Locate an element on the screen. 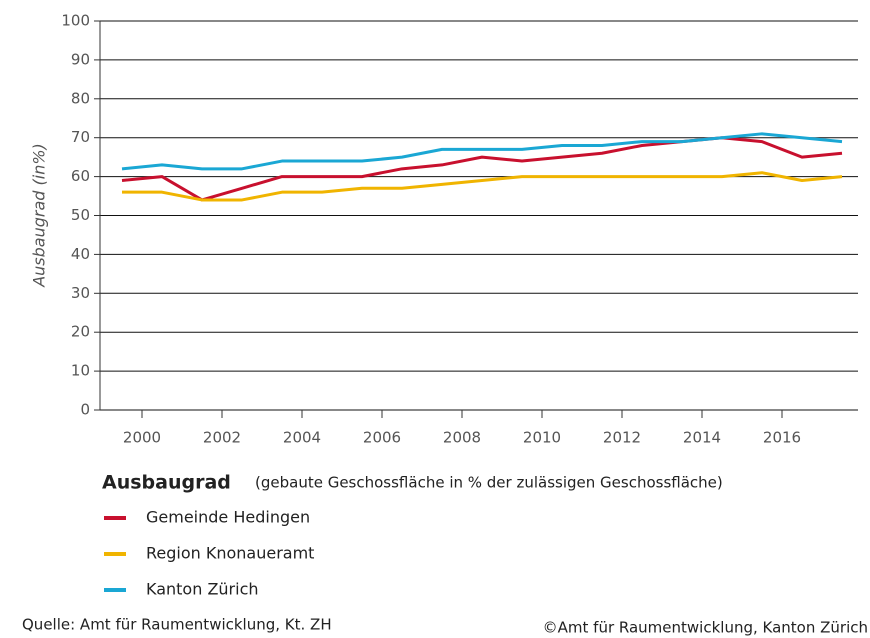  y-tick-label: 60 is located at coordinates (80, 176).